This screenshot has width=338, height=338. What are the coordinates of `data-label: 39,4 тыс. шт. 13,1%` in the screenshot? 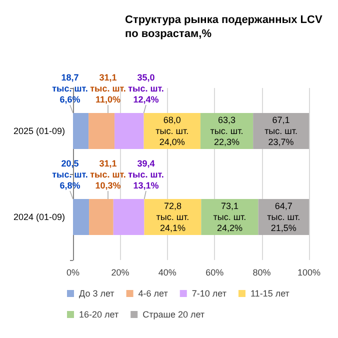 It's located at (146, 174).